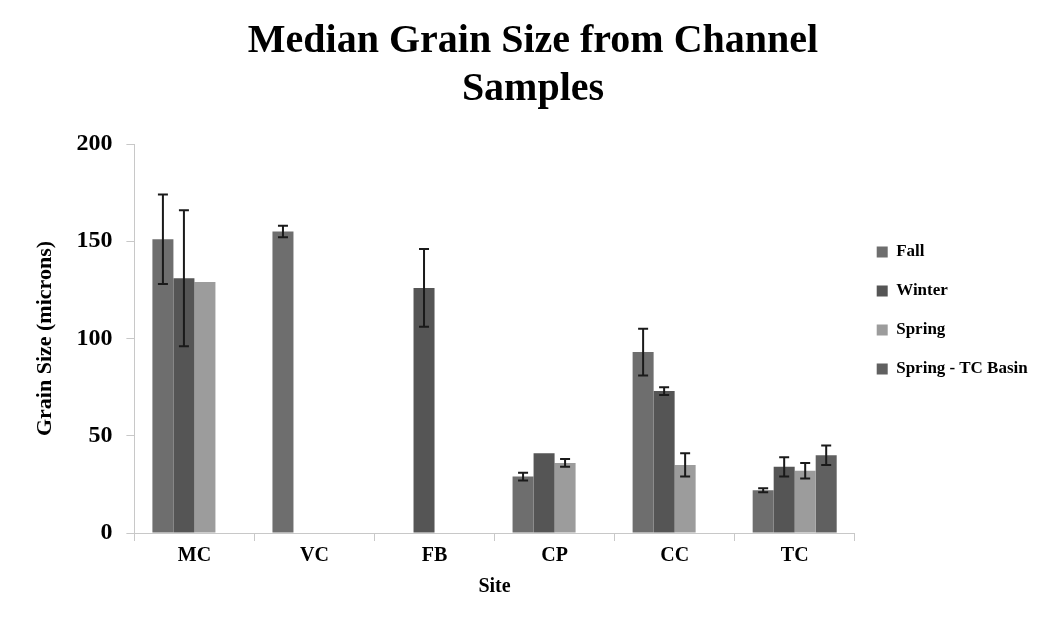 The image size is (1062, 624). I want to click on x-tick-label: CC, so click(675, 554).